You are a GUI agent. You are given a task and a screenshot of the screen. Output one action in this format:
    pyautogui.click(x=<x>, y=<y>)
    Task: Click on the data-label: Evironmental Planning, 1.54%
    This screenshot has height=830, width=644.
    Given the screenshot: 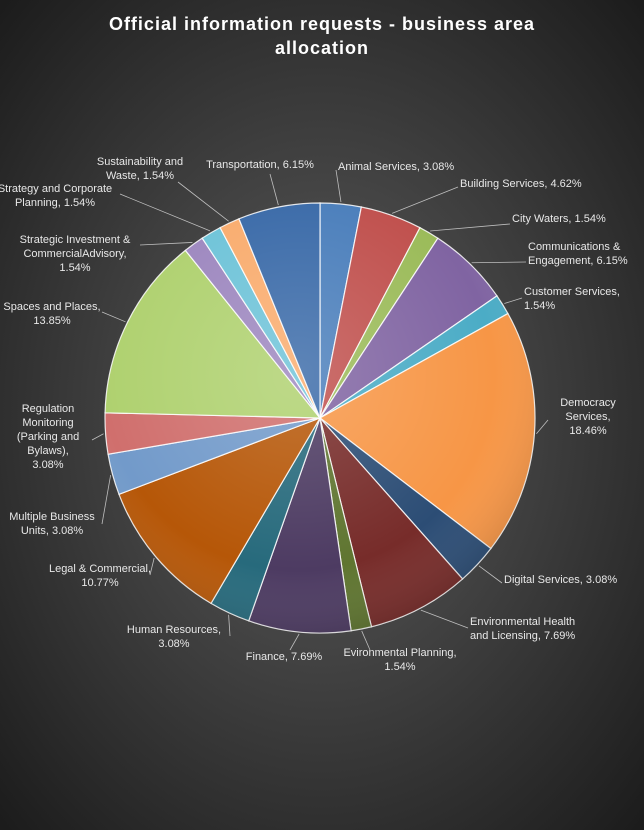 What is the action you would take?
    pyautogui.click(x=399, y=660)
    